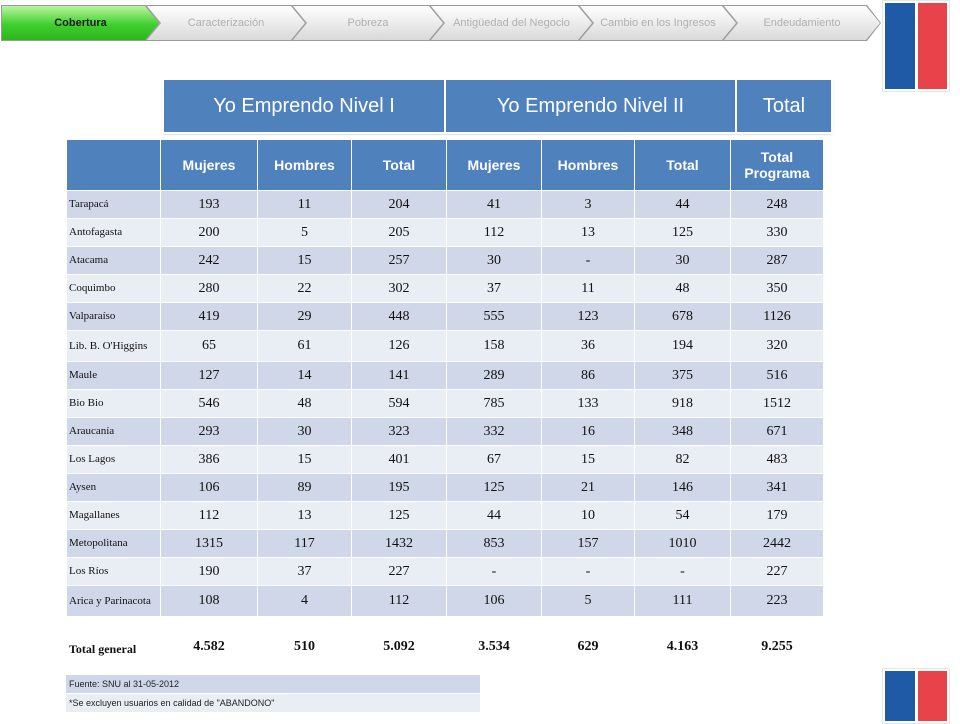 This screenshot has height=724, width=960. Describe the element at coordinates (113, 601) in the screenshot. I see `region-cell: Arica y Parinacota` at that location.